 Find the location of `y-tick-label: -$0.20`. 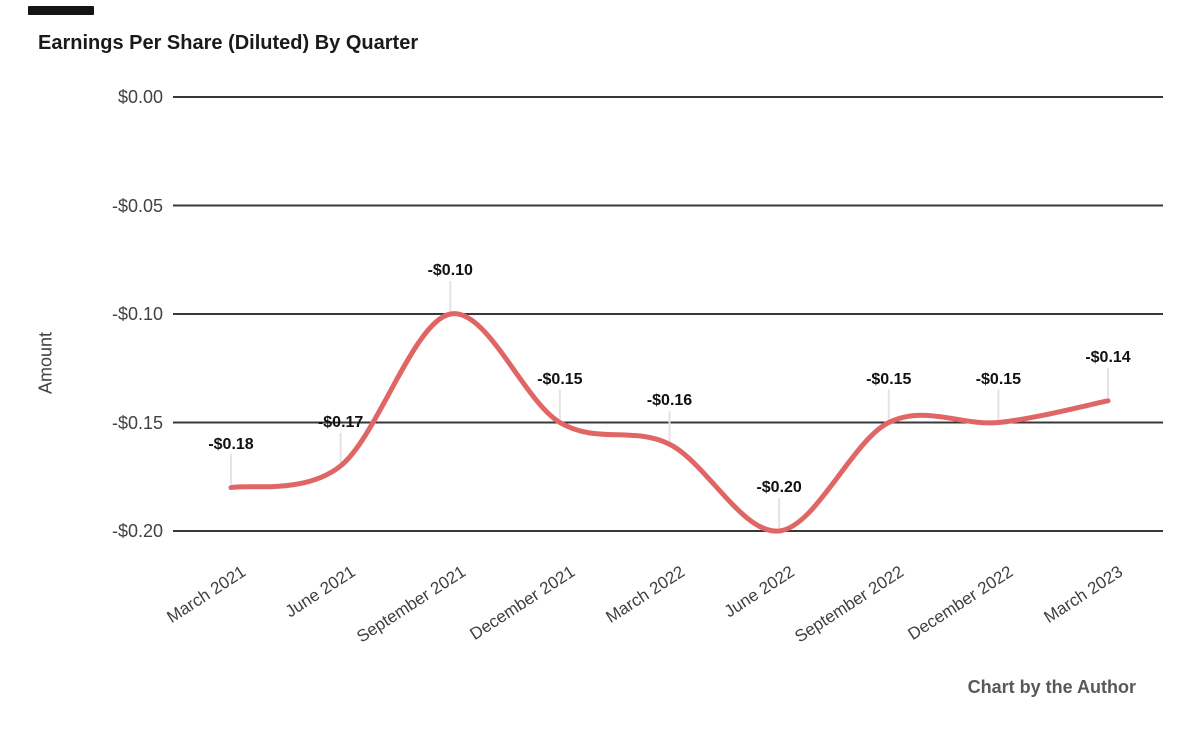

y-tick-label: -$0.20 is located at coordinates (137, 531).